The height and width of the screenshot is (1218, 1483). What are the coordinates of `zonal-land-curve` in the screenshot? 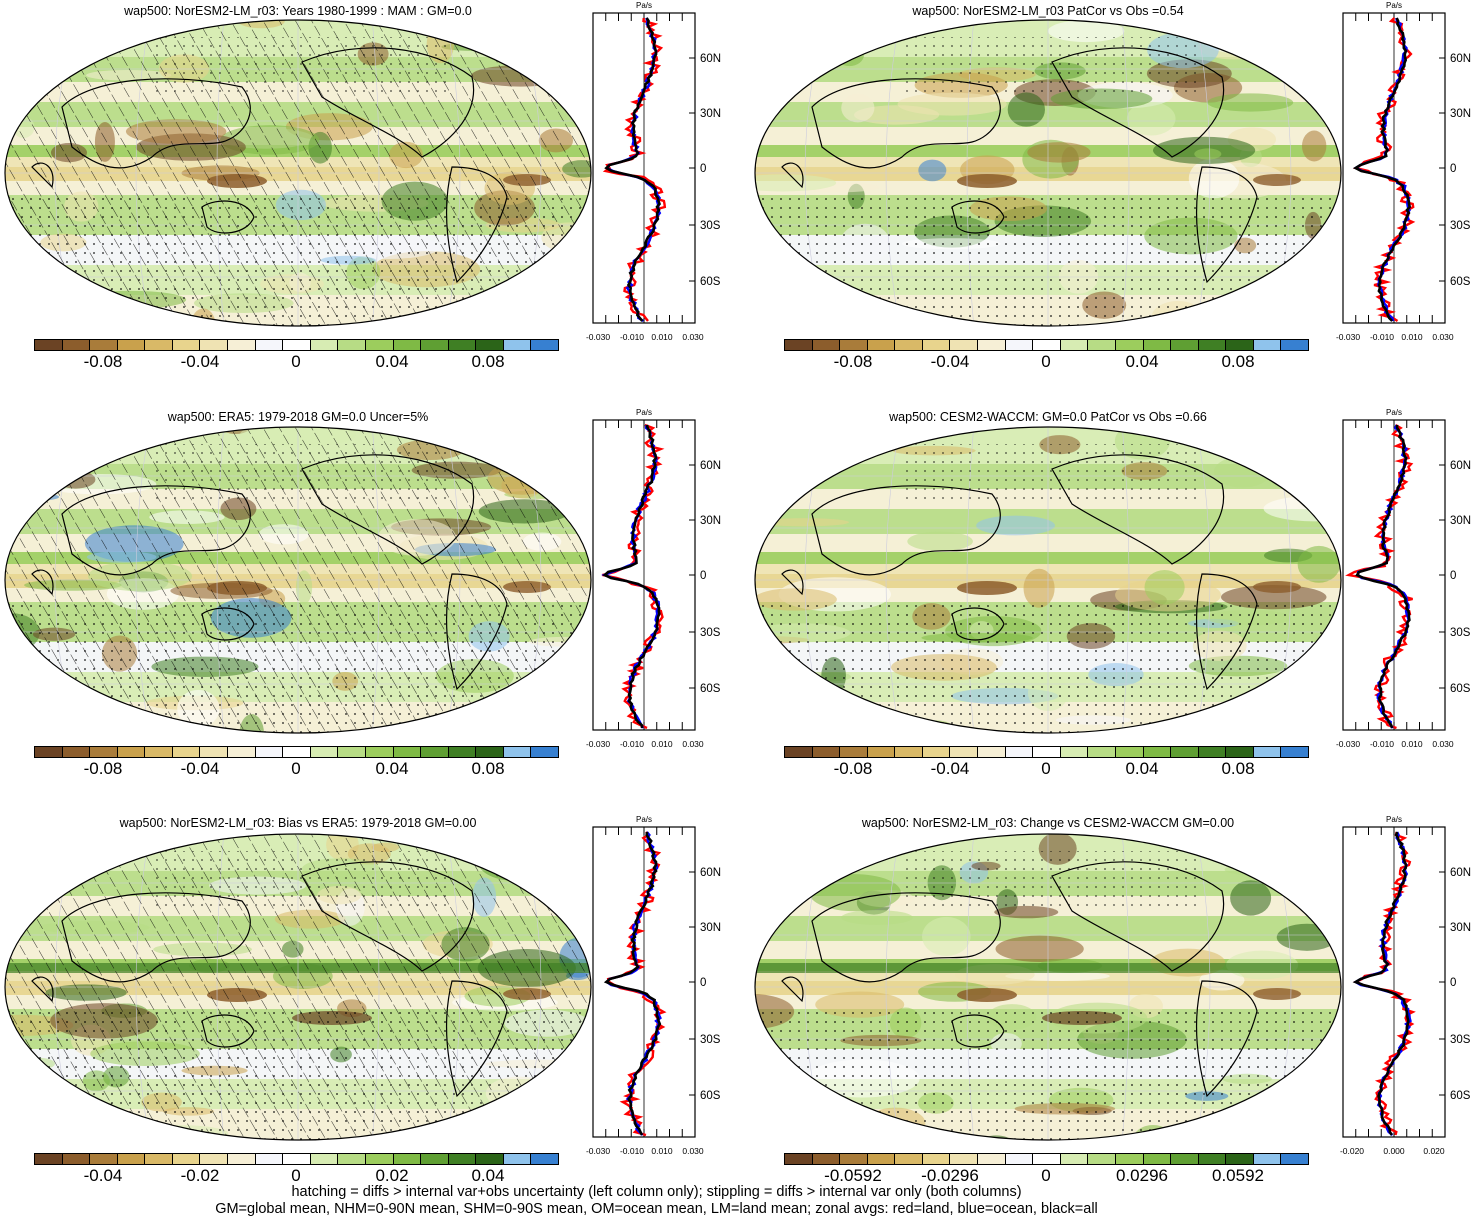 It's located at (1379, 576).